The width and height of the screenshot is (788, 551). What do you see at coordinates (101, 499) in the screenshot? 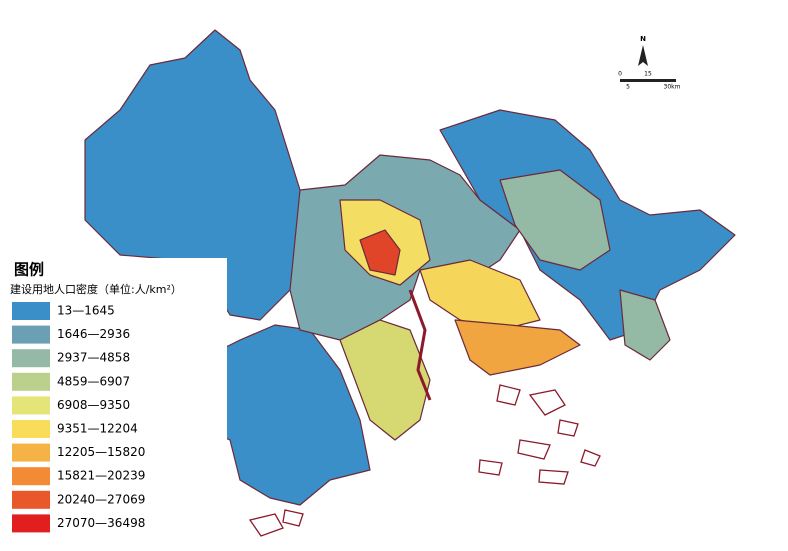
I see `legend-label: 20240—27069` at bounding box center [101, 499].